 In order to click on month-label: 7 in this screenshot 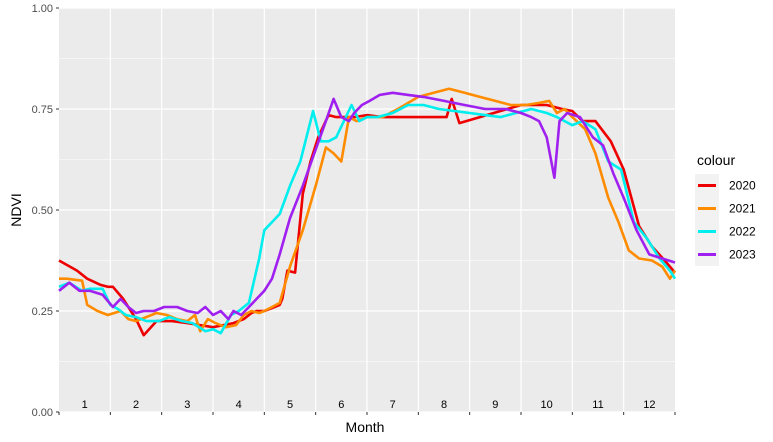, I will do `click(393, 405)`.